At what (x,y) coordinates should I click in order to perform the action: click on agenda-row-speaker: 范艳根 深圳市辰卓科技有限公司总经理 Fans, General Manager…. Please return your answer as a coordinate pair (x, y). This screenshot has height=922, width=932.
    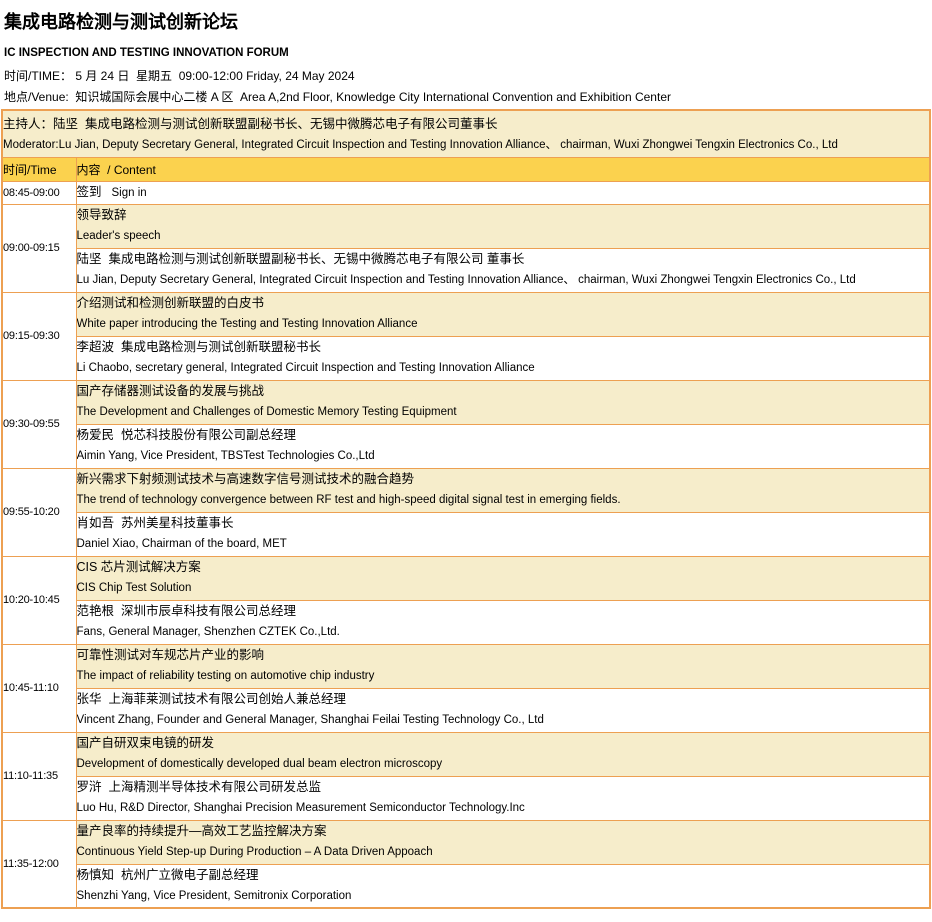
    Looking at the image, I should click on (466, 622).